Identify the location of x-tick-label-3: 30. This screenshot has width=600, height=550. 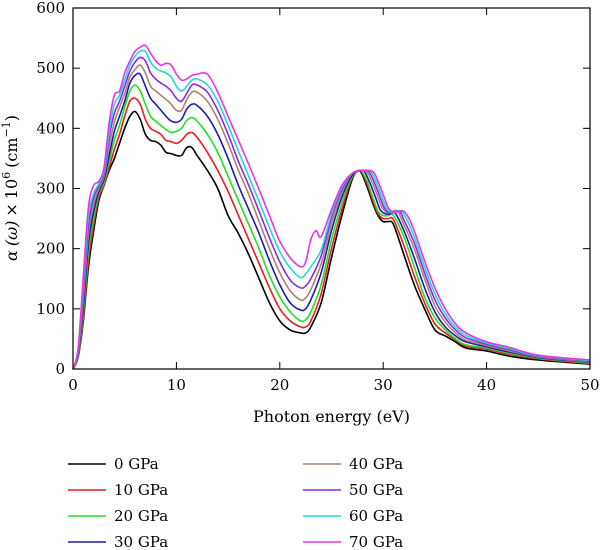
(383, 385).